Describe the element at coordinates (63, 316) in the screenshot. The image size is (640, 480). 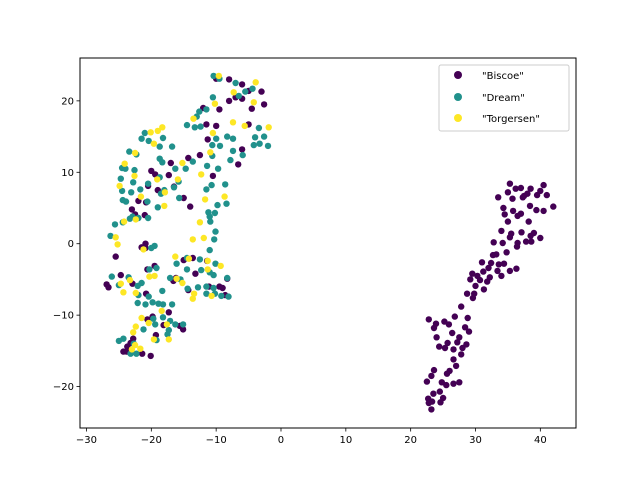
I see `y-tick-label: −10` at that location.